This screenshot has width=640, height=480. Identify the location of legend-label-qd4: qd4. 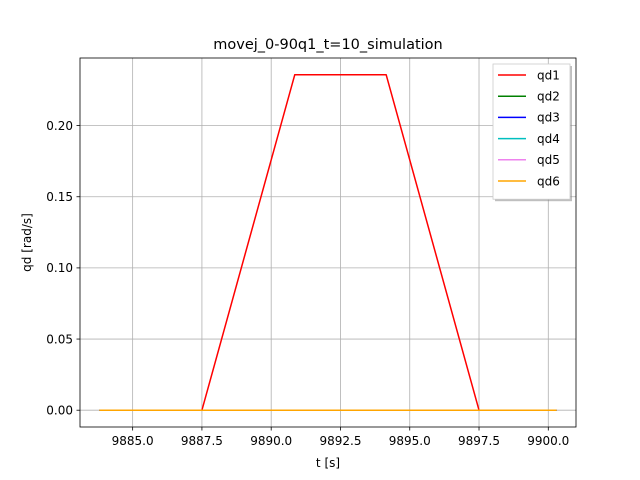
(548, 139).